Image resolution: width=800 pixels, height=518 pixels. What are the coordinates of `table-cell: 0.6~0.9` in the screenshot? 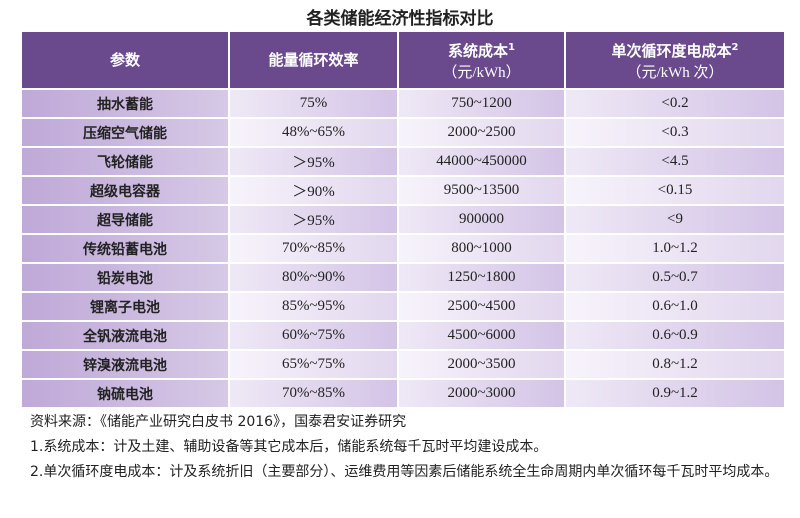 It's located at (675, 335).